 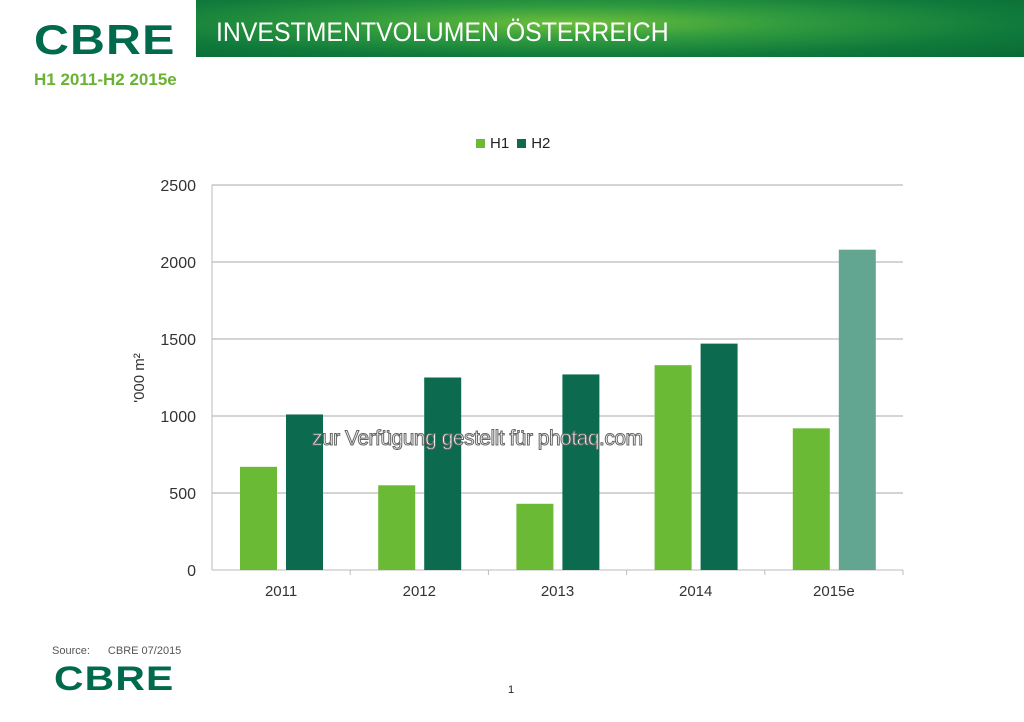 I want to click on bar-h2-2014, so click(x=719, y=456).